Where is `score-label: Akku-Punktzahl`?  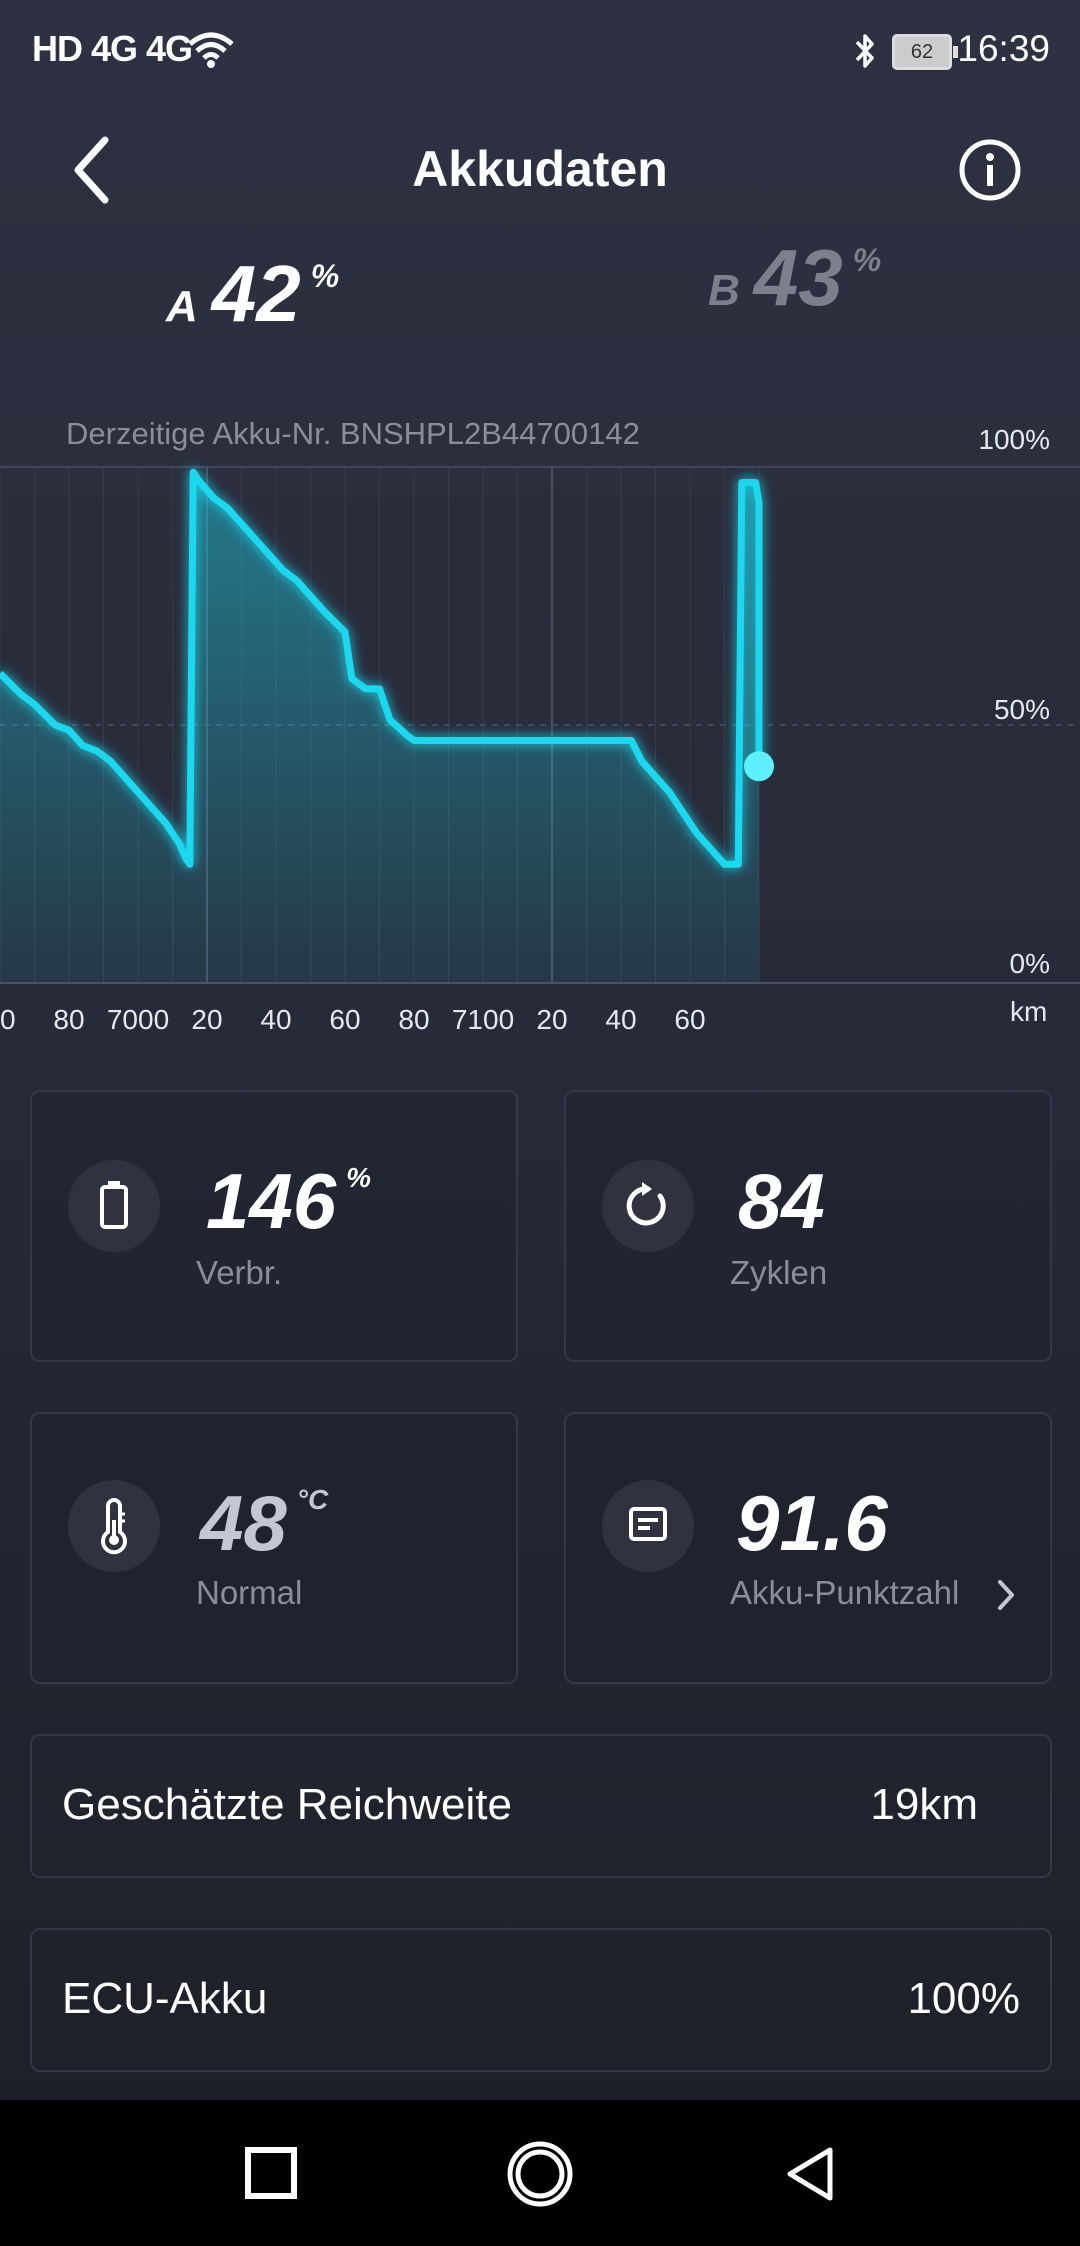 score-label: Akku-Punktzahl is located at coordinates (845, 1592).